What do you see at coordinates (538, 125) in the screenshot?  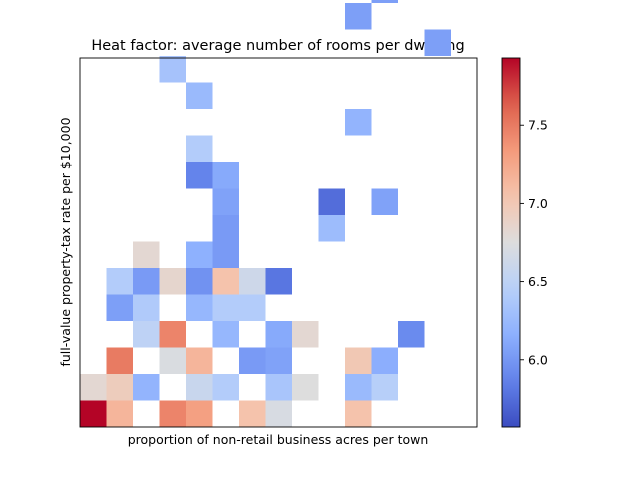 I see `colorbar-tick-label: 7.5` at bounding box center [538, 125].